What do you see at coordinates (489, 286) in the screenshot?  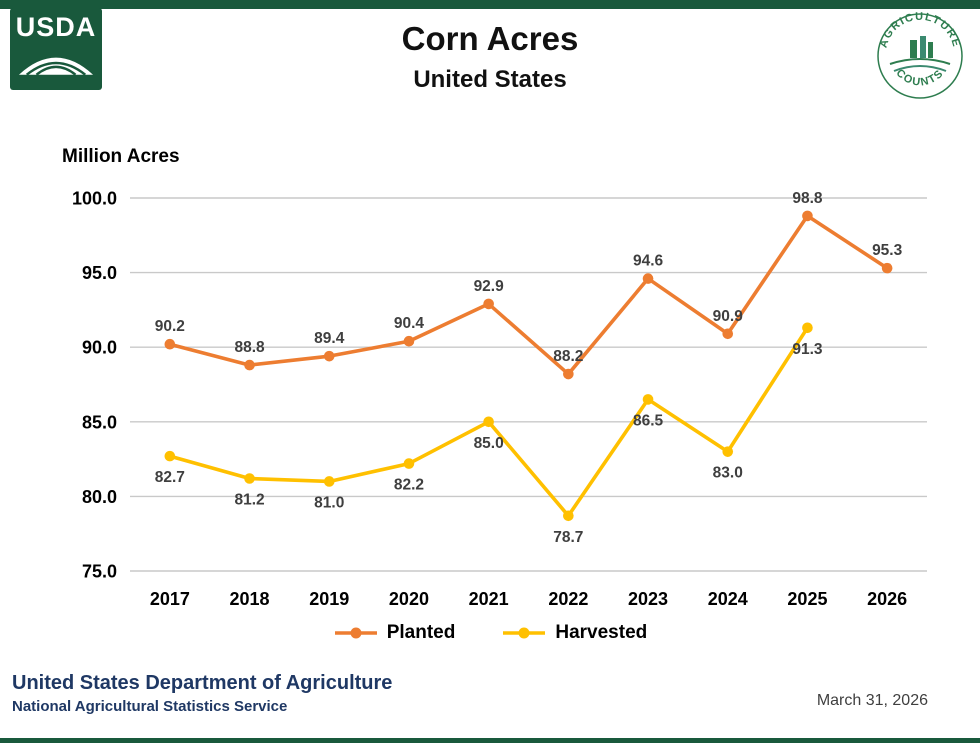 I see `data-label: 92.9` at bounding box center [489, 286].